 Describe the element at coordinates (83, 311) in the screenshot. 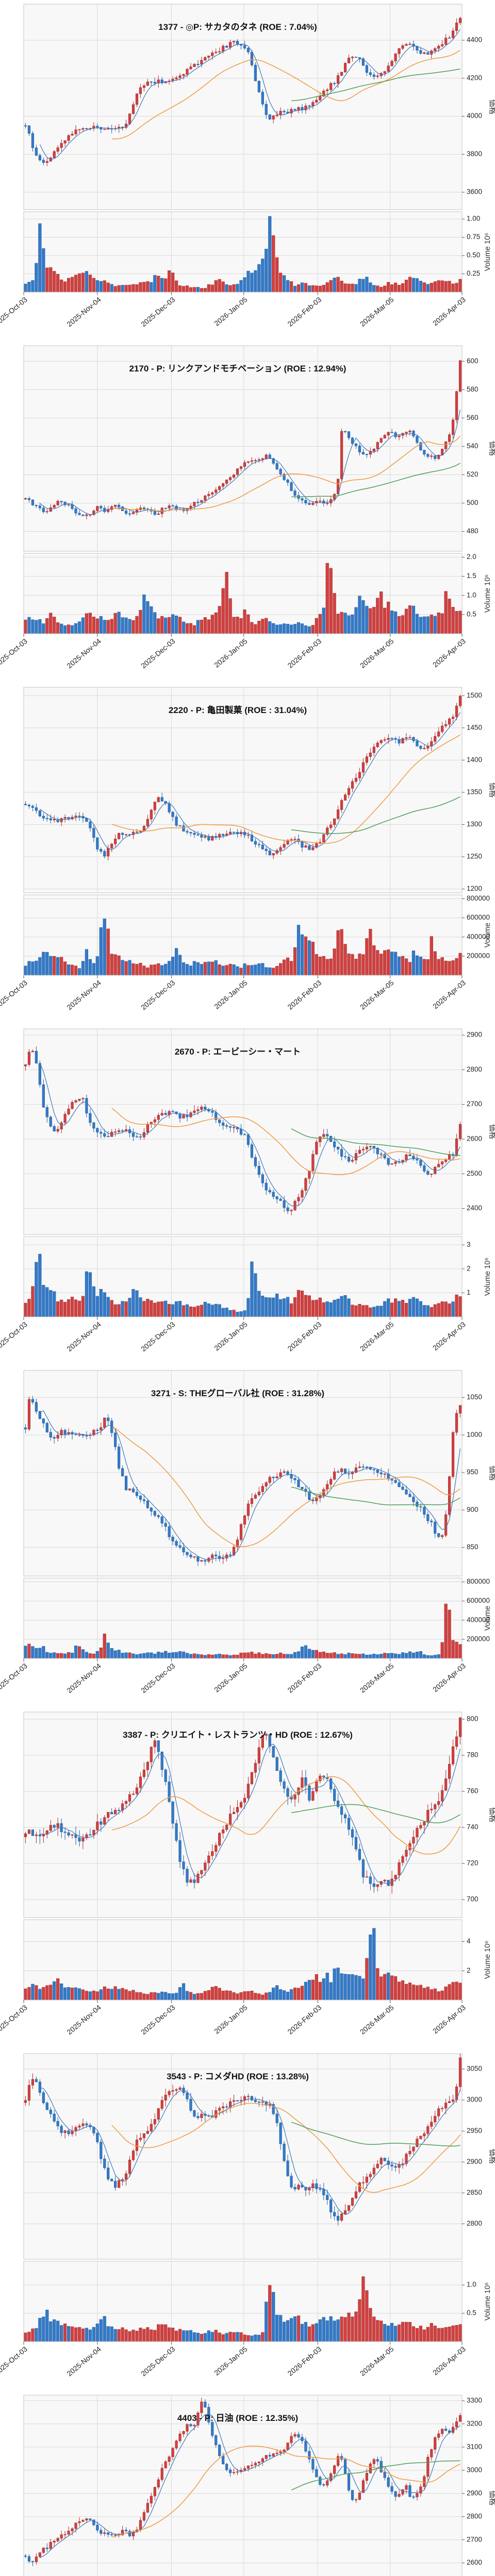

I see `x-tick-label: 2025-Nov-04` at that location.